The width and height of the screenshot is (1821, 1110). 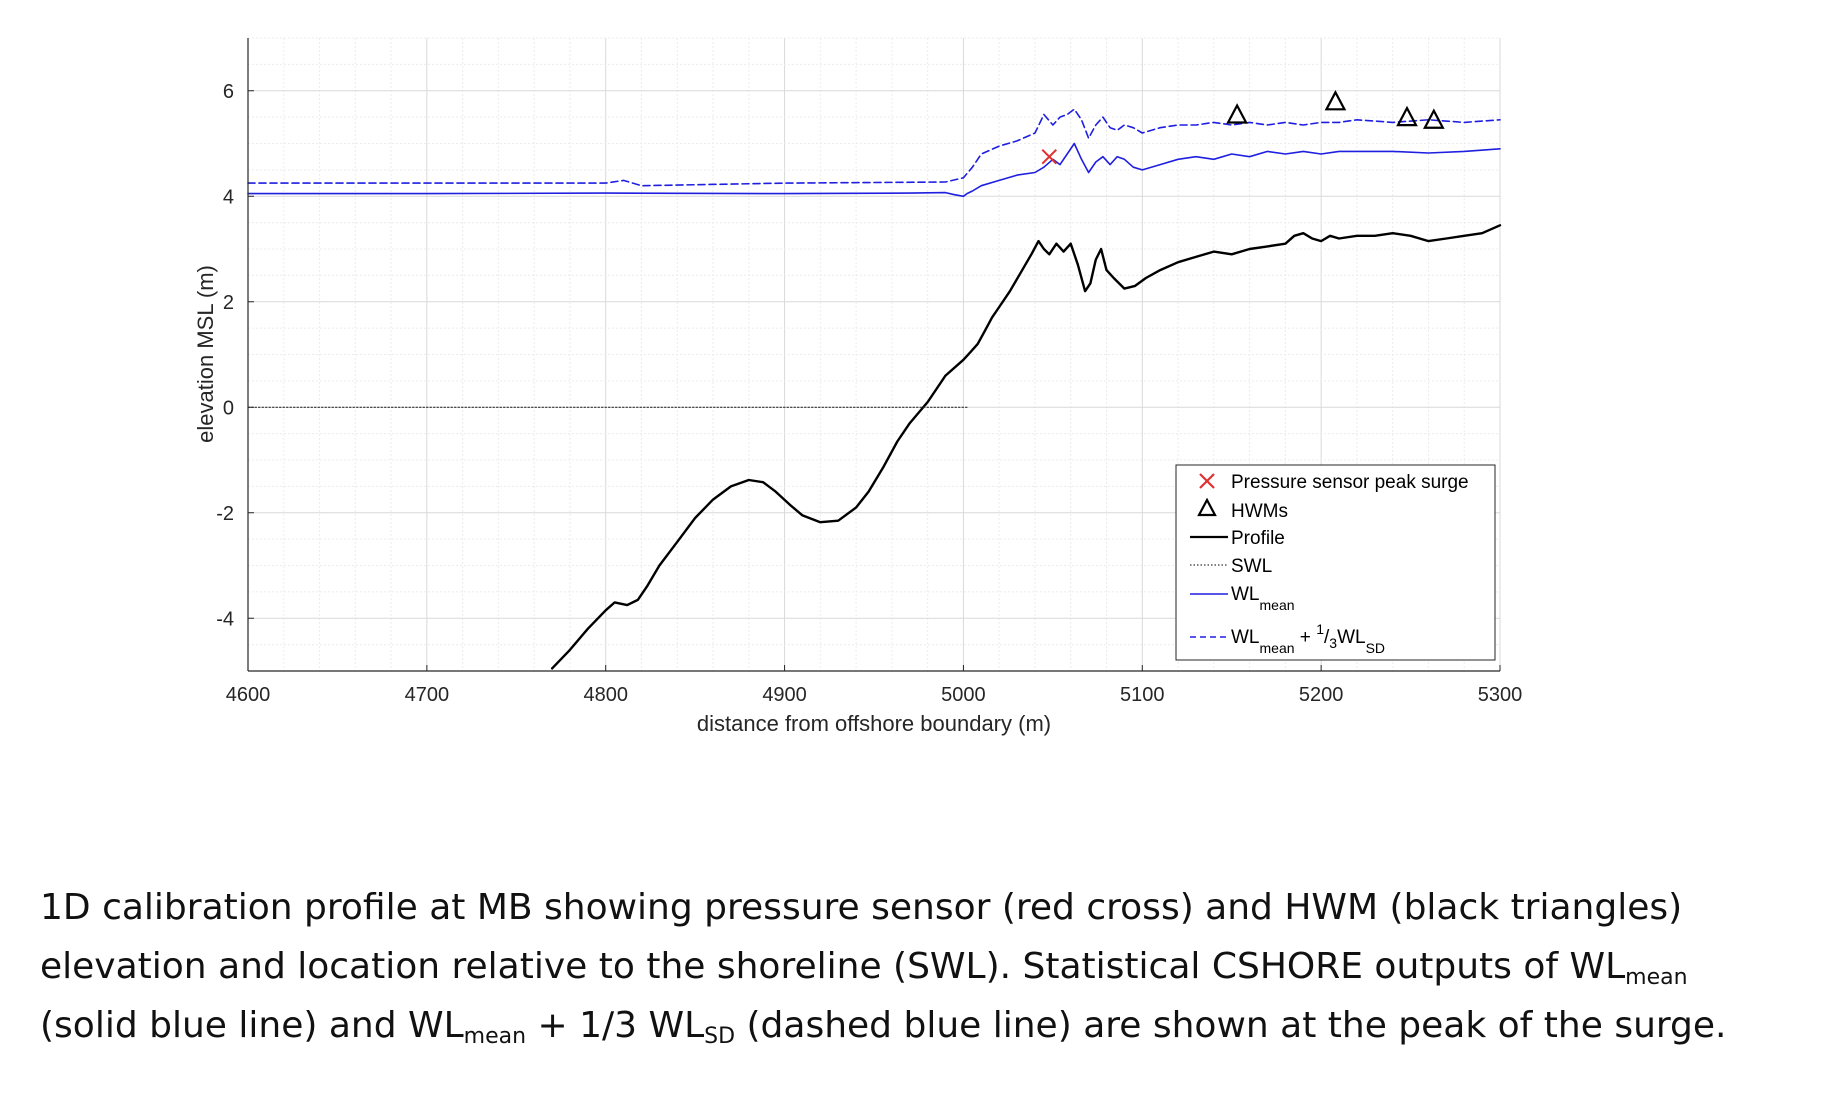 I want to click on legend-label-swl: SWL, so click(x=1251, y=566).